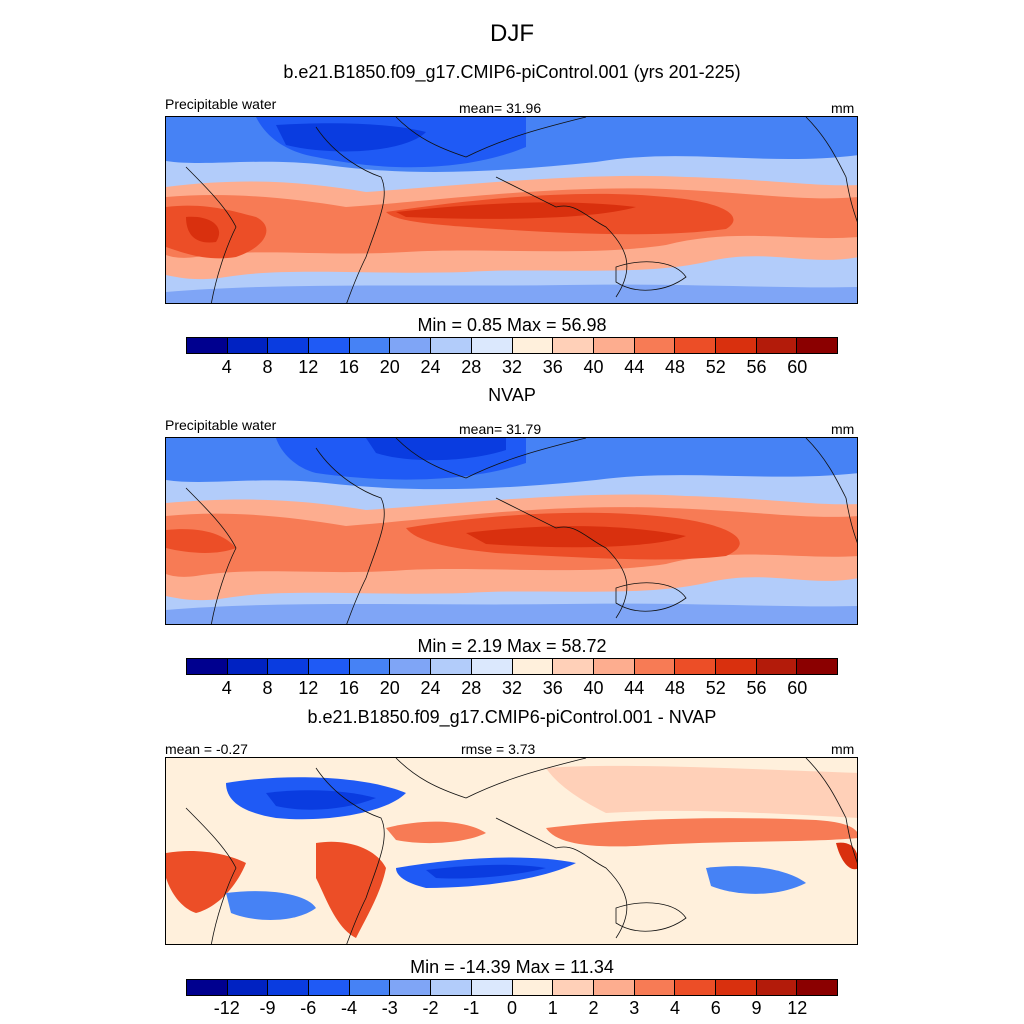  I want to click on panel-2-field-south, so click(511, 613).